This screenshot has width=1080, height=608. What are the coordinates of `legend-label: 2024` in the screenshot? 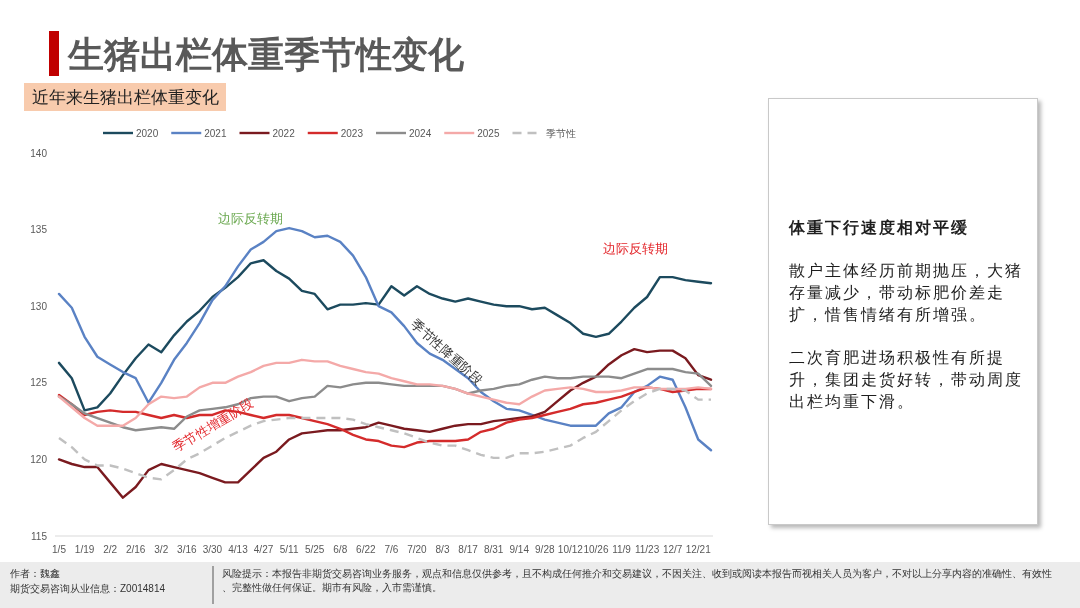 It's located at (420, 133).